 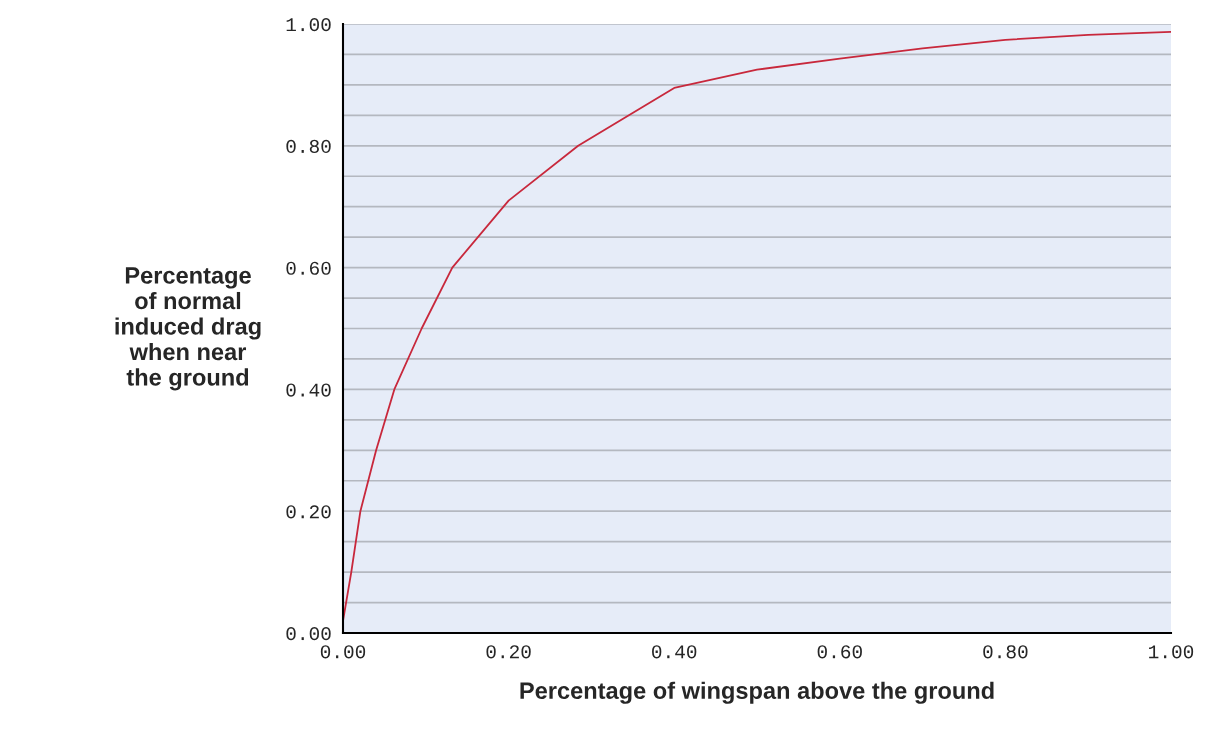 I want to click on x-tick-label: 0.80, so click(x=1005, y=652).